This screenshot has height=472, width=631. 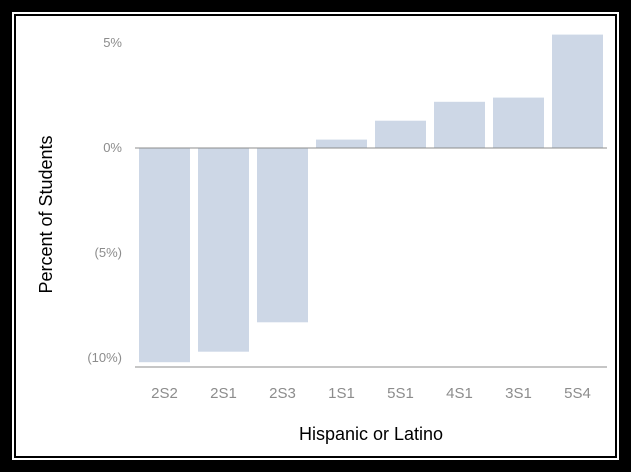 What do you see at coordinates (164, 255) in the screenshot?
I see `bar-2S2` at bounding box center [164, 255].